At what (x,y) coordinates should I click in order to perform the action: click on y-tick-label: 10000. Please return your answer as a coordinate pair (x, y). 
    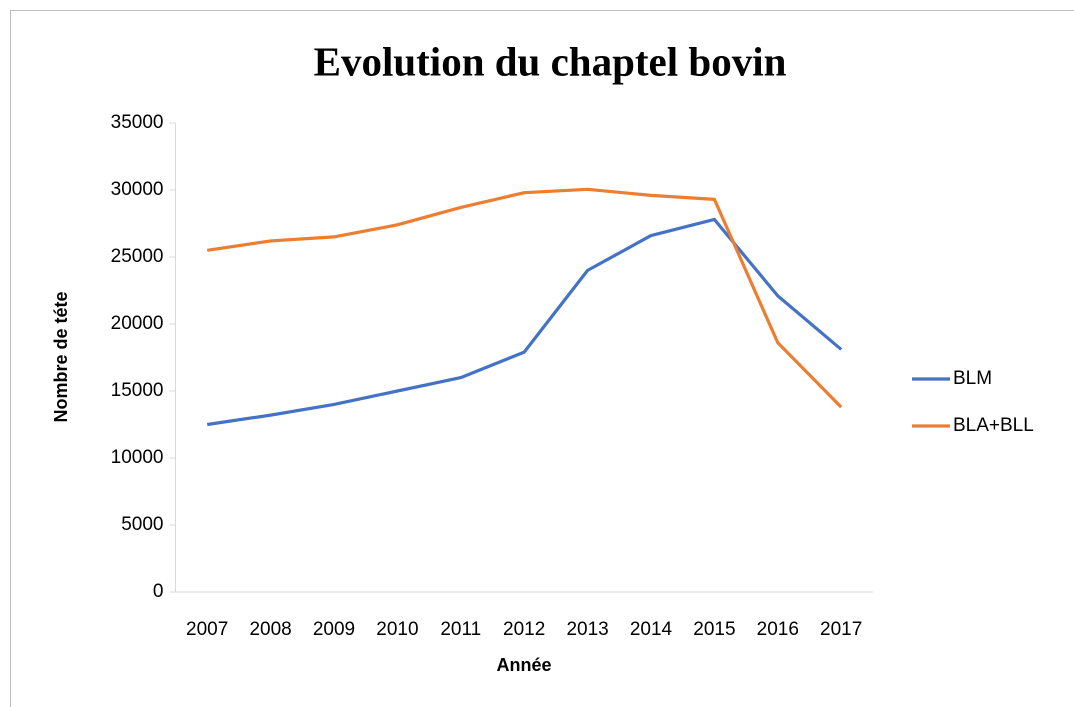
    Looking at the image, I should click on (137, 457).